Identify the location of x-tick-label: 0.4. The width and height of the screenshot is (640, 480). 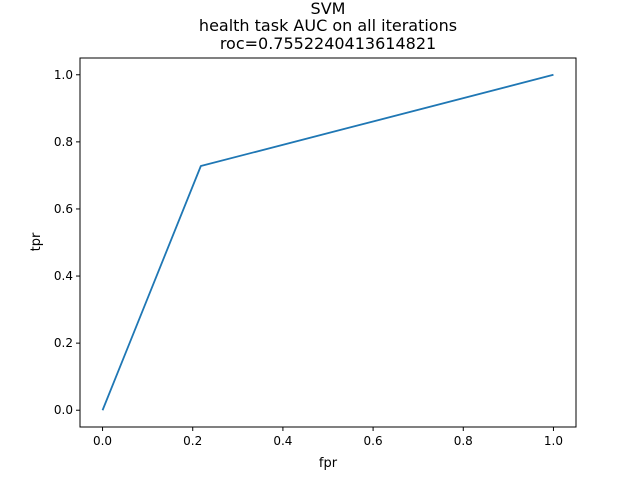
(282, 441).